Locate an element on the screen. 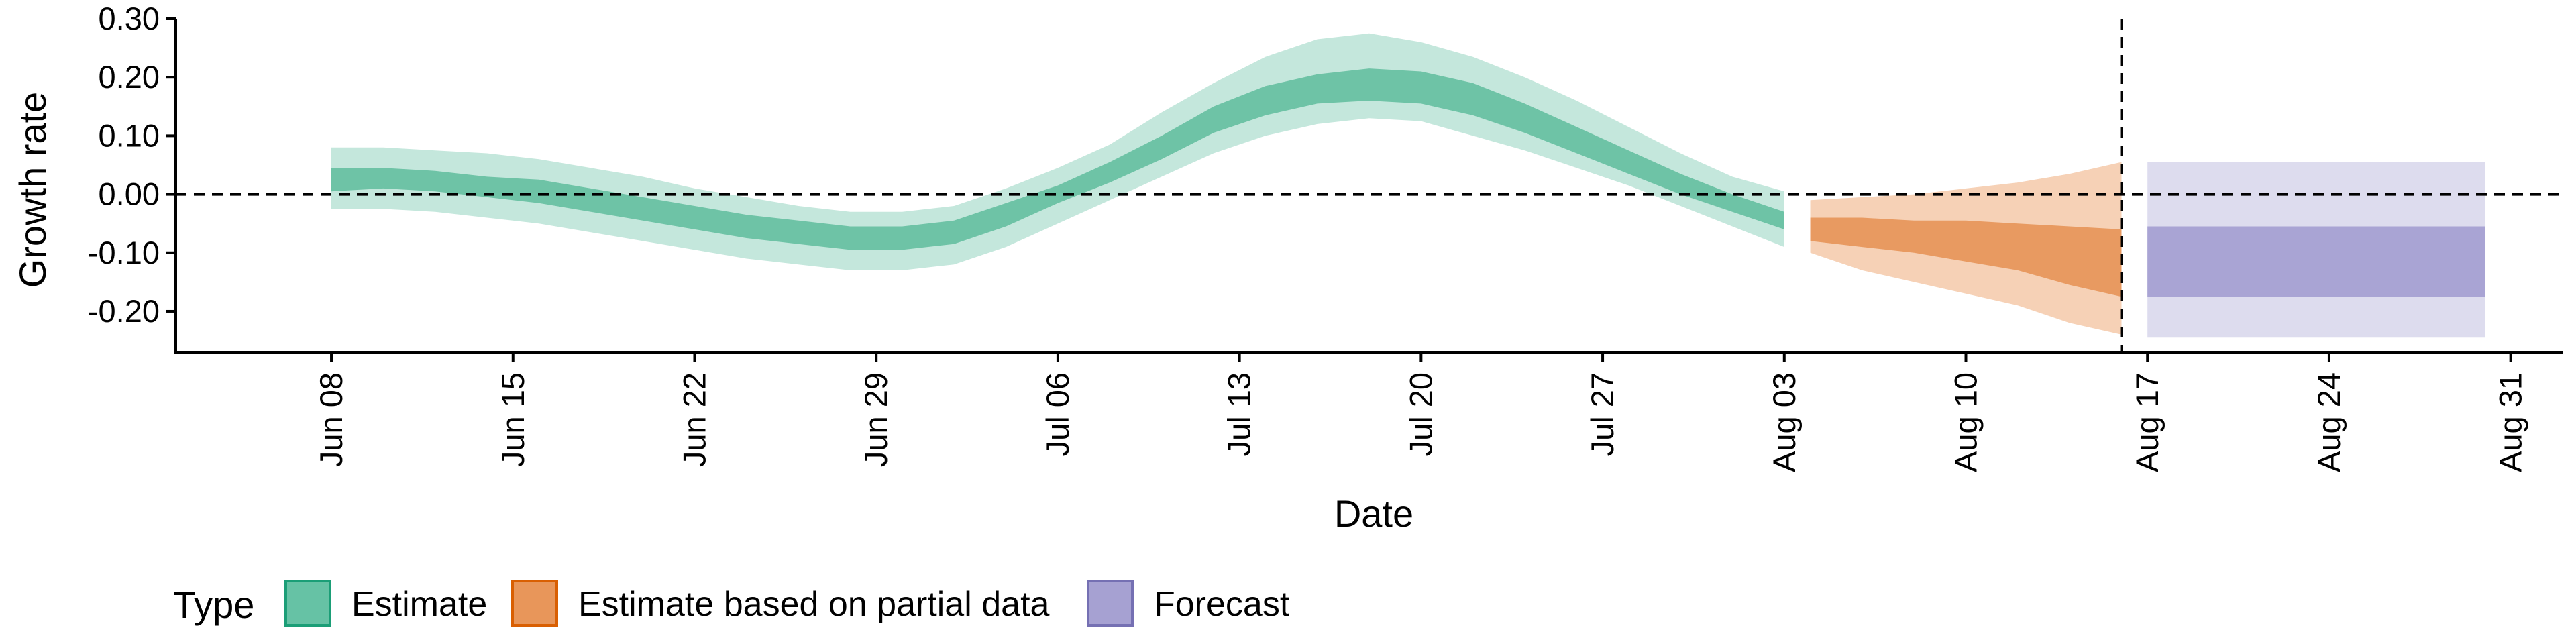 The image size is (2576, 644). estimate-based-on-partial-data-legend-label: Estimate based on partial data is located at coordinates (814, 604).